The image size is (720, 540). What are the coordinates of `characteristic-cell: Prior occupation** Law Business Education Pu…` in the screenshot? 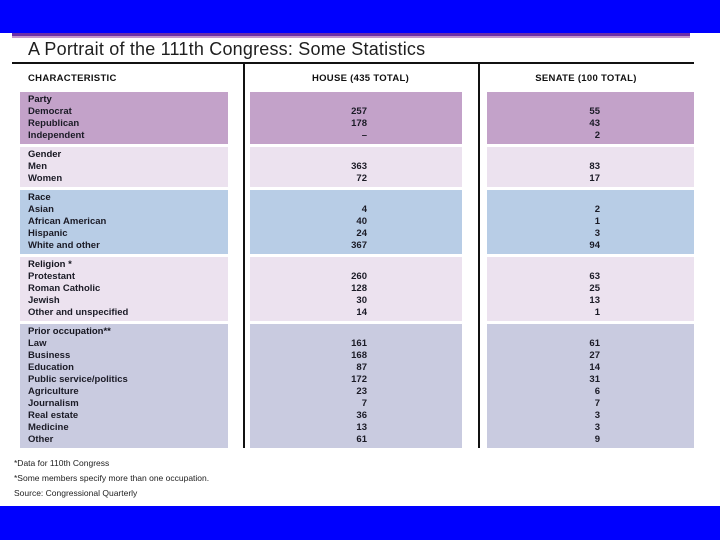 It's located at (124, 386).